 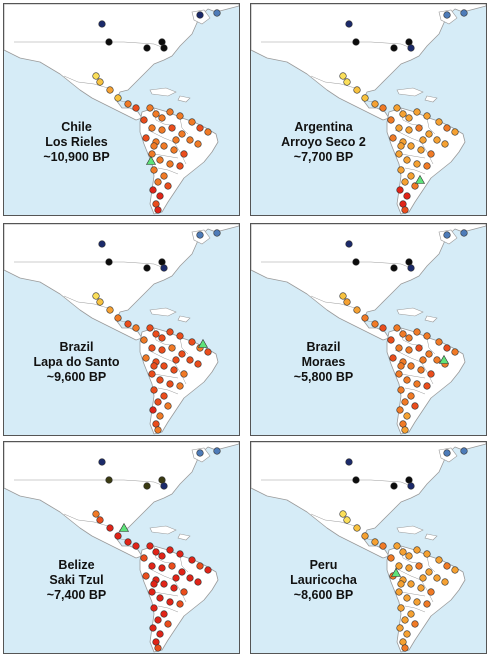 I want to click on sample-age: ~9,600 BP, so click(x=76, y=377).